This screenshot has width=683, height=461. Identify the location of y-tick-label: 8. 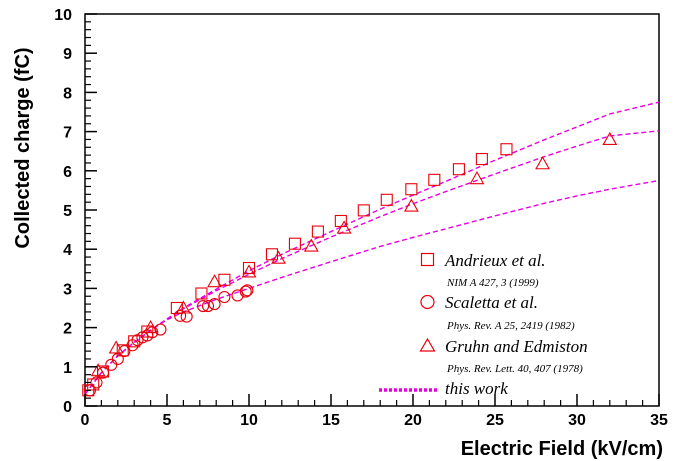
(67, 93).